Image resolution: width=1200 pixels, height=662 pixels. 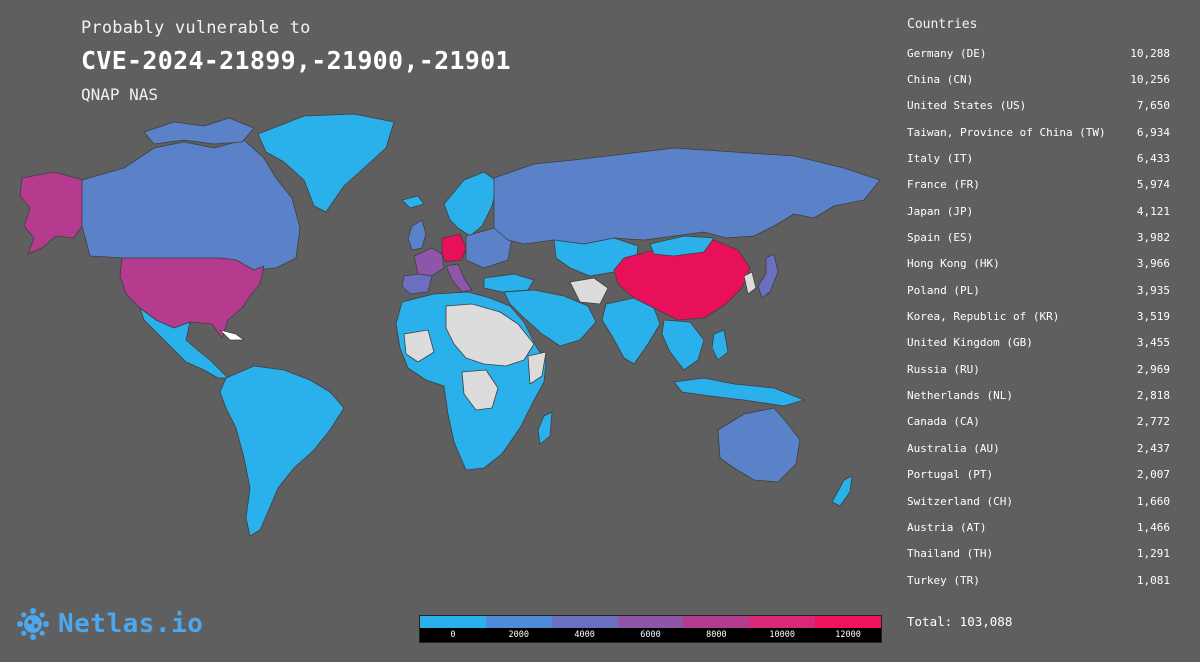 I want to click on map-subtitle: Probably vulnerable to, so click(x=196, y=28).